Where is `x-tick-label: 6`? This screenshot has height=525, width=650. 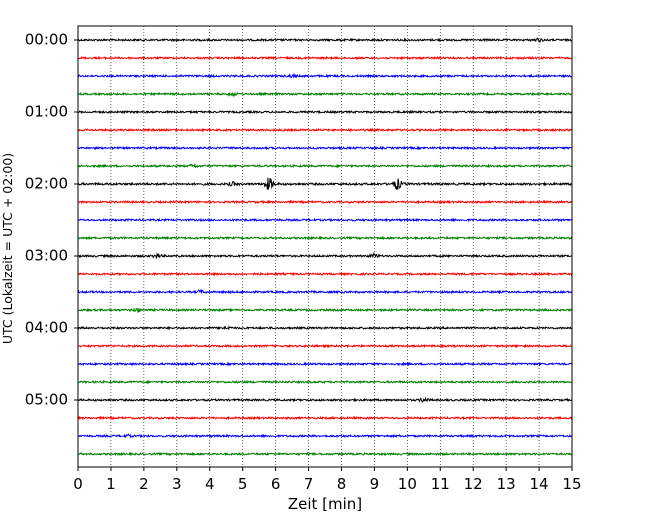 x-tick-label: 6 is located at coordinates (276, 484).